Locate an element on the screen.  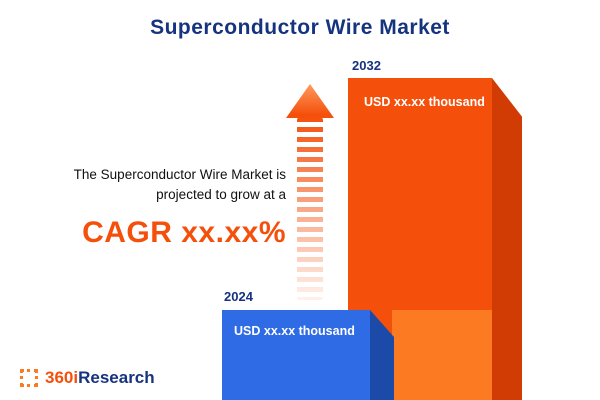
bar-2024-value-label: USD xx.xx thousand is located at coordinates (294, 331).